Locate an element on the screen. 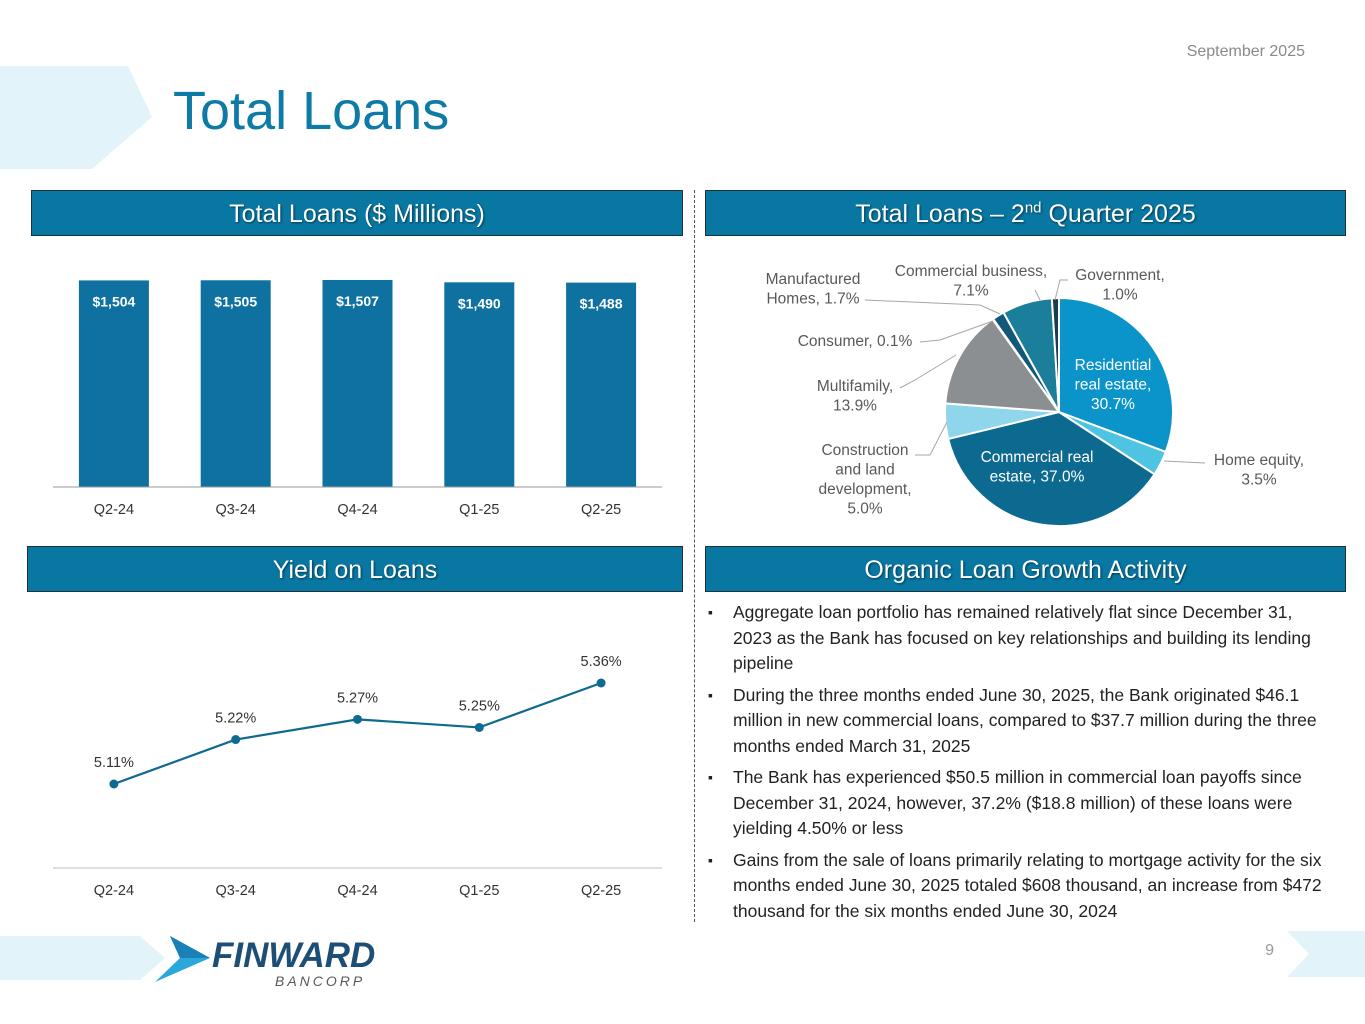 Image resolution: width=1365 pixels, height=1024 pixels. pie-slice-label: Construction is located at coordinates (864, 450).